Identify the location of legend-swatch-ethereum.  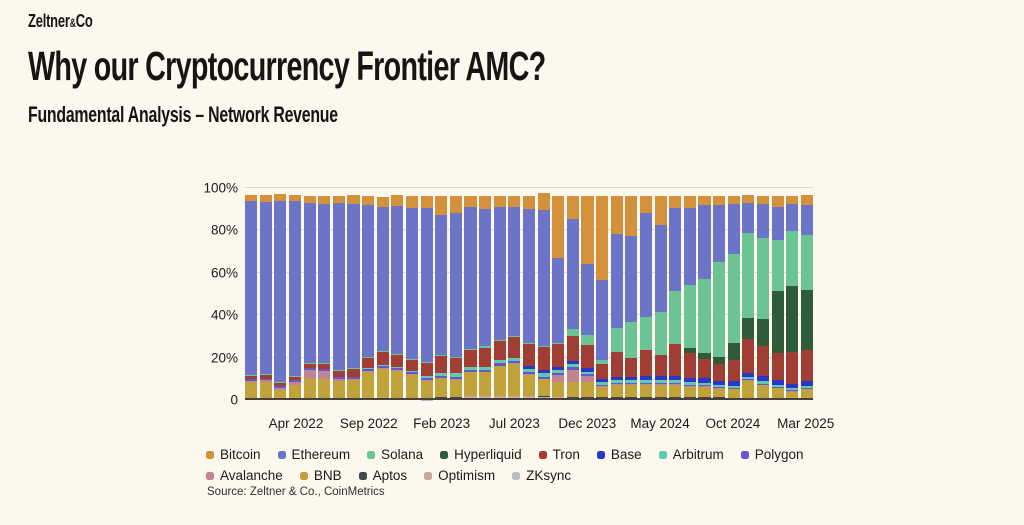
(281, 454).